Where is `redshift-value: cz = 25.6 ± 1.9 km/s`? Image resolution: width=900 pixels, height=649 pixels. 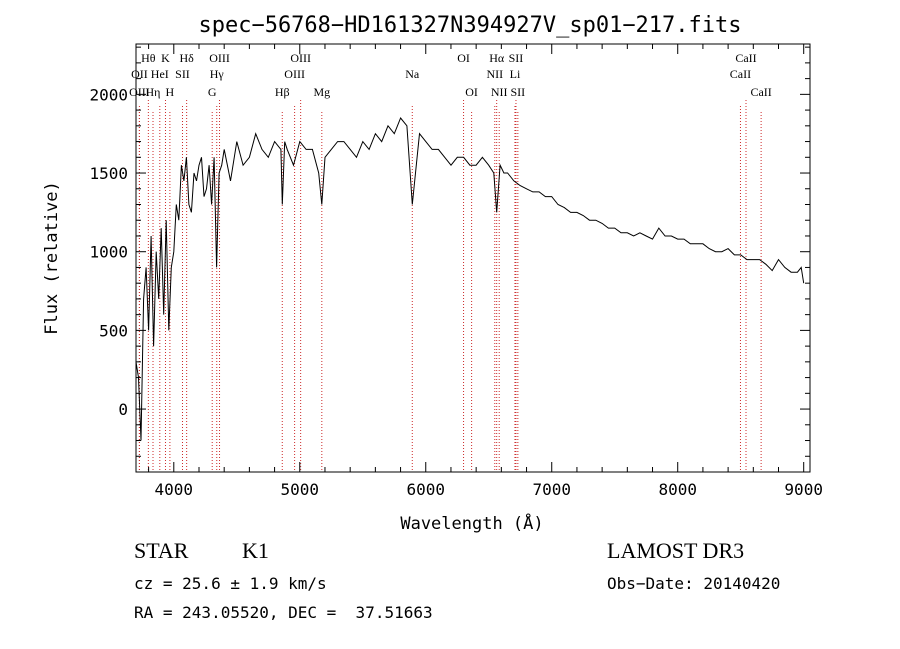
redshift-value: cz = 25.6 ± 1.9 km/s is located at coordinates (230, 583).